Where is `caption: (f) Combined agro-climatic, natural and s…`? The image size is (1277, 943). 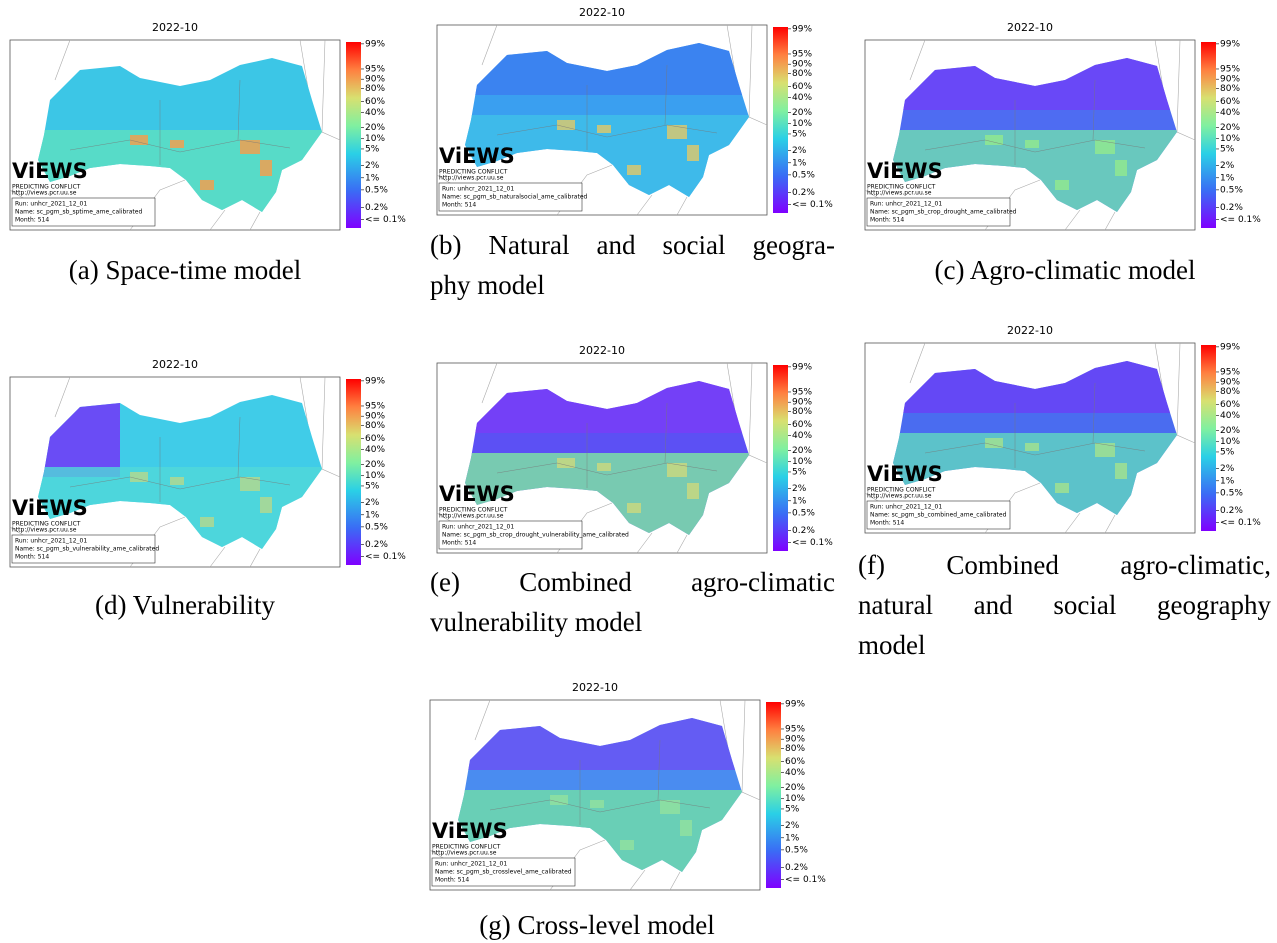
caption: (f) Combined agro-climatic, natural and s… is located at coordinates (1064, 605).